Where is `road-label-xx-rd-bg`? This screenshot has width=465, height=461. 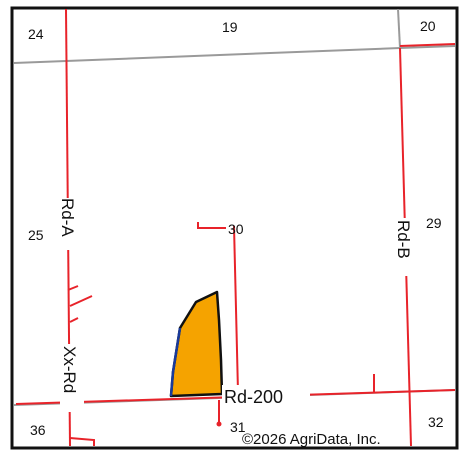
road-label-xx-rd-bg is located at coordinates (72, 378).